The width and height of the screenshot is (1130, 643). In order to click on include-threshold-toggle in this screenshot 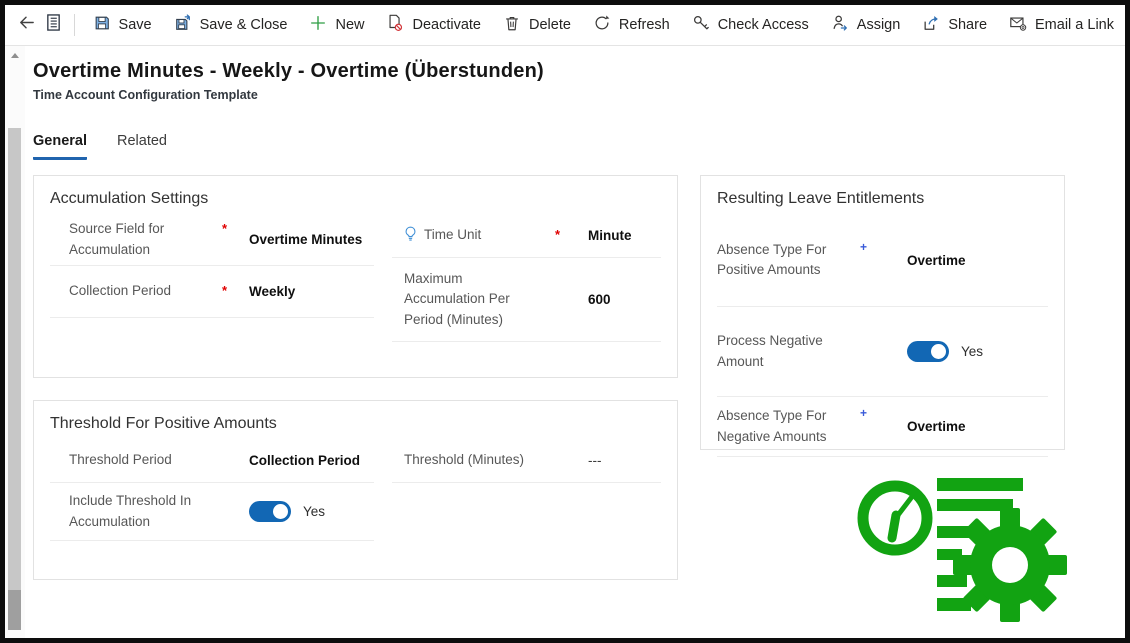, I will do `click(270, 511)`.